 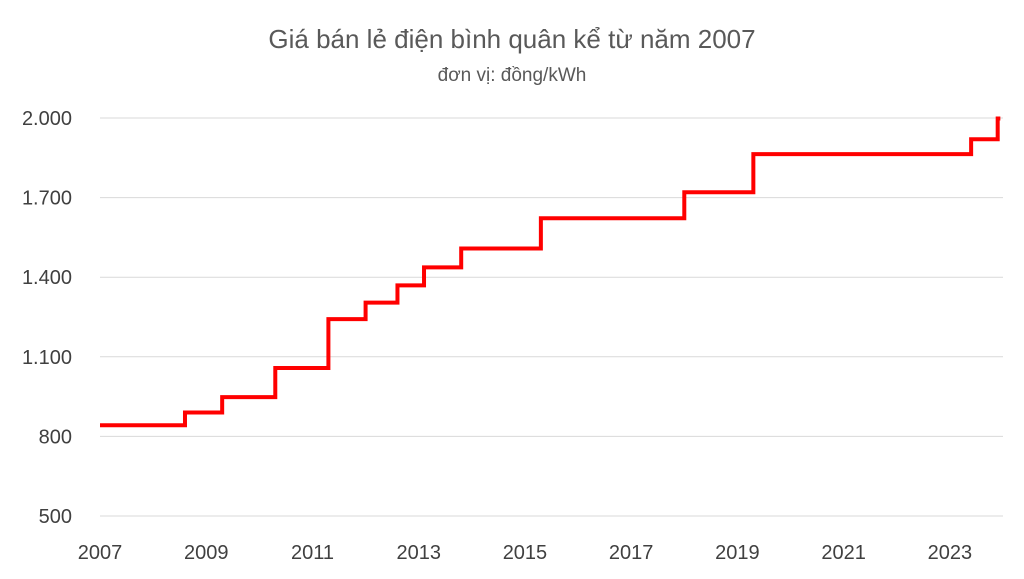 What do you see at coordinates (312, 553) in the screenshot?
I see `x-tick-label: 2011` at bounding box center [312, 553].